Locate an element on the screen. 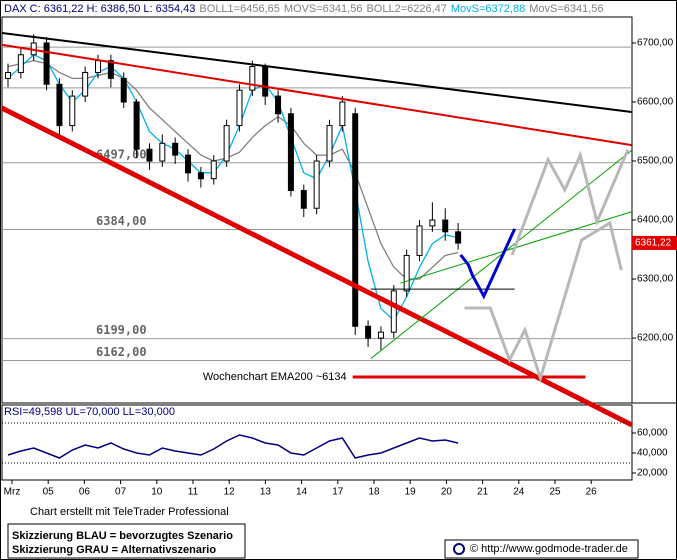  header-item: MOVS=6341,56 is located at coordinates (323, 9).